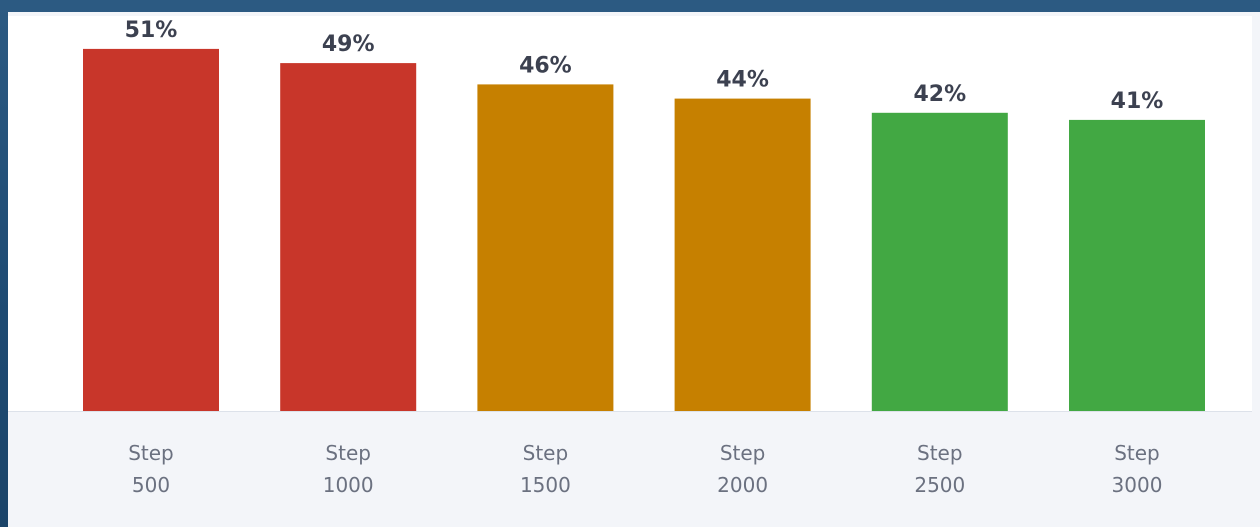  What do you see at coordinates (348, 469) in the screenshot?
I see `x-tick-label: Step 1000` at bounding box center [348, 469].